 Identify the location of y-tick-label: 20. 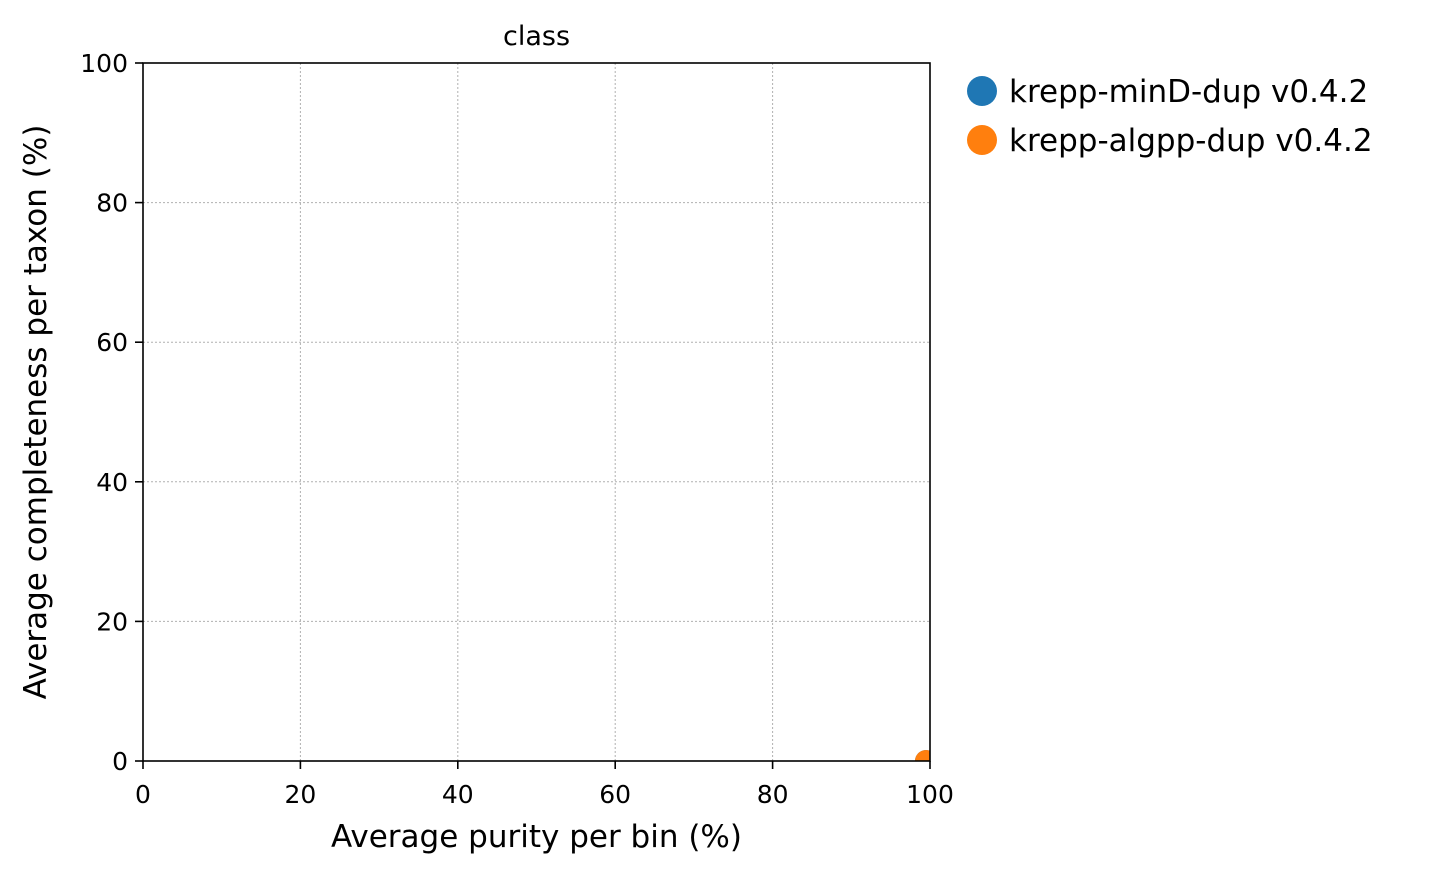
(112, 621).